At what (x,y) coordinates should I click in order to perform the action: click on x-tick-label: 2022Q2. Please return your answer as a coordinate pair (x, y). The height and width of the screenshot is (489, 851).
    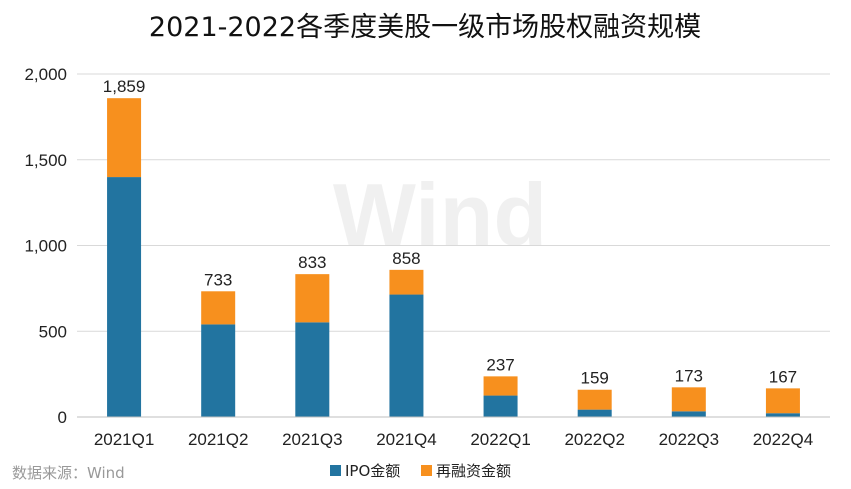
    Looking at the image, I should click on (594, 439).